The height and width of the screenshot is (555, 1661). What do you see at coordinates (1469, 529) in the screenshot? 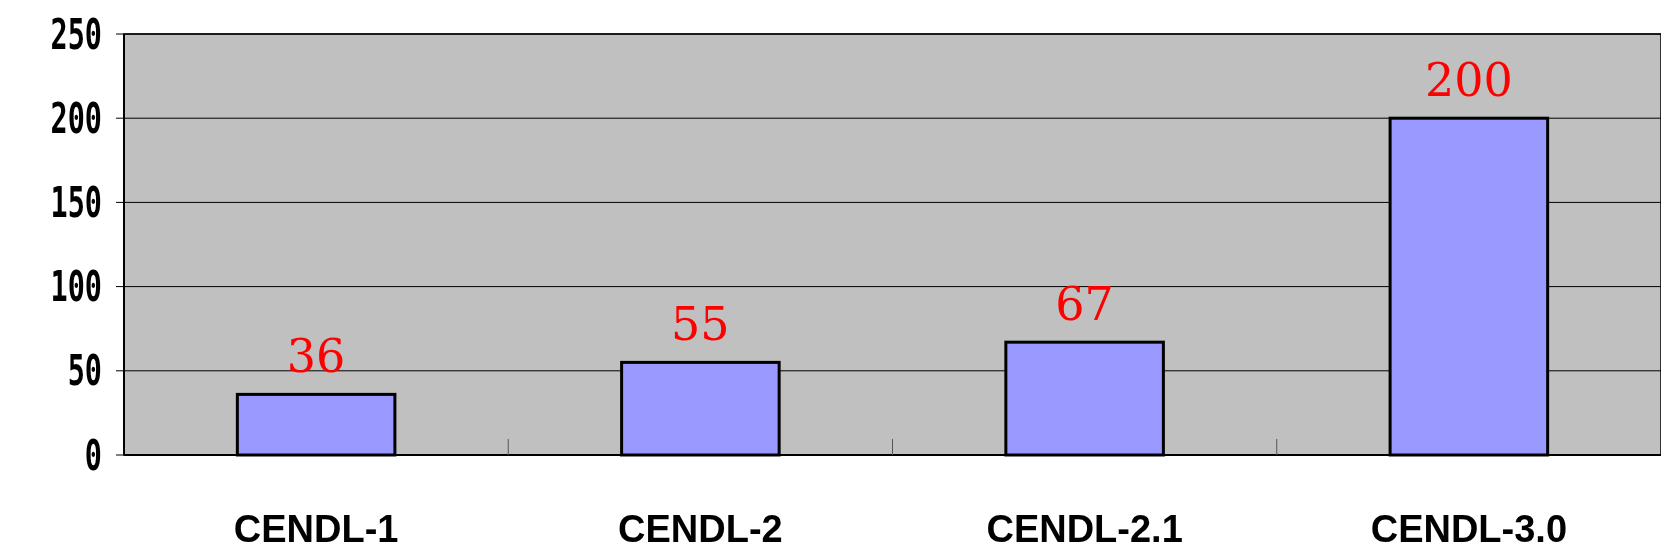
I see `x-tick-label: CENDL-3.0` at bounding box center [1469, 529].